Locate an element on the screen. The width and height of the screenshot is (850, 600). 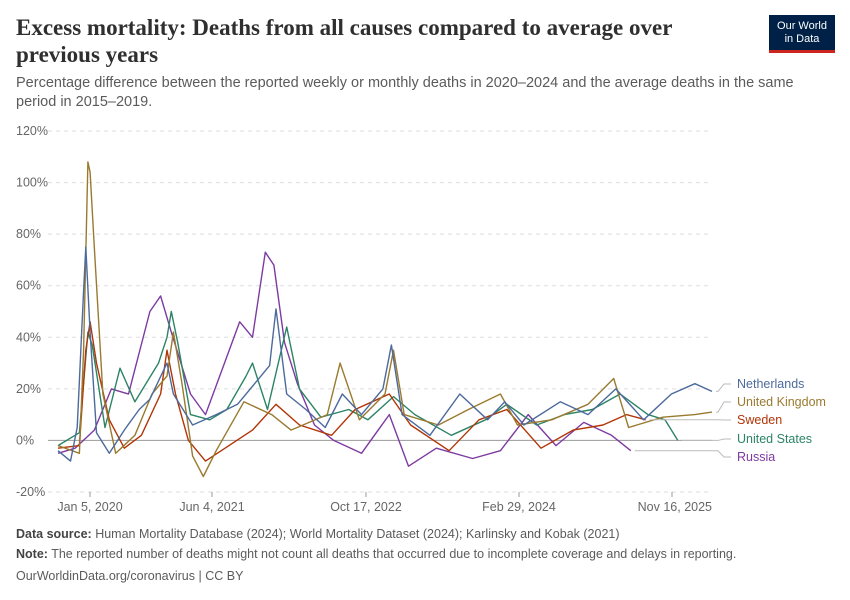
legend-label-netherlands: Netherlands is located at coordinates (770, 384).